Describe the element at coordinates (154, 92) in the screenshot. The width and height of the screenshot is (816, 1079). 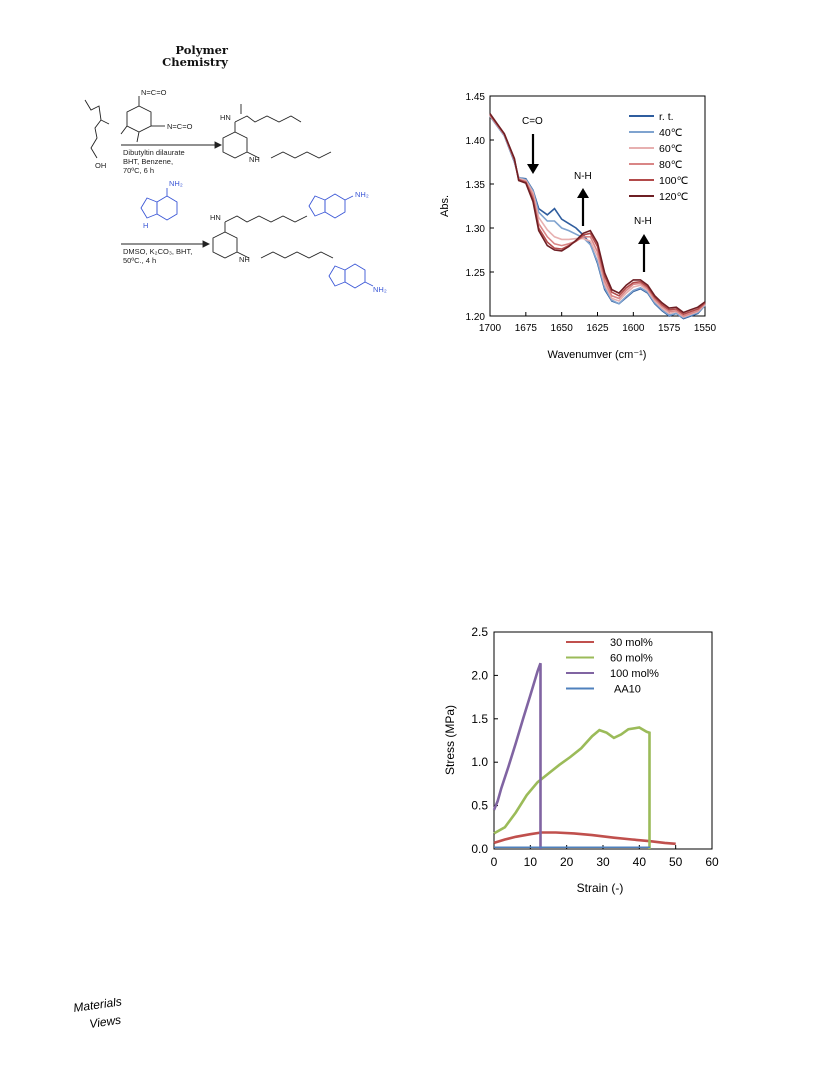
I see `isocyanate-top-label: N=C=O` at that location.